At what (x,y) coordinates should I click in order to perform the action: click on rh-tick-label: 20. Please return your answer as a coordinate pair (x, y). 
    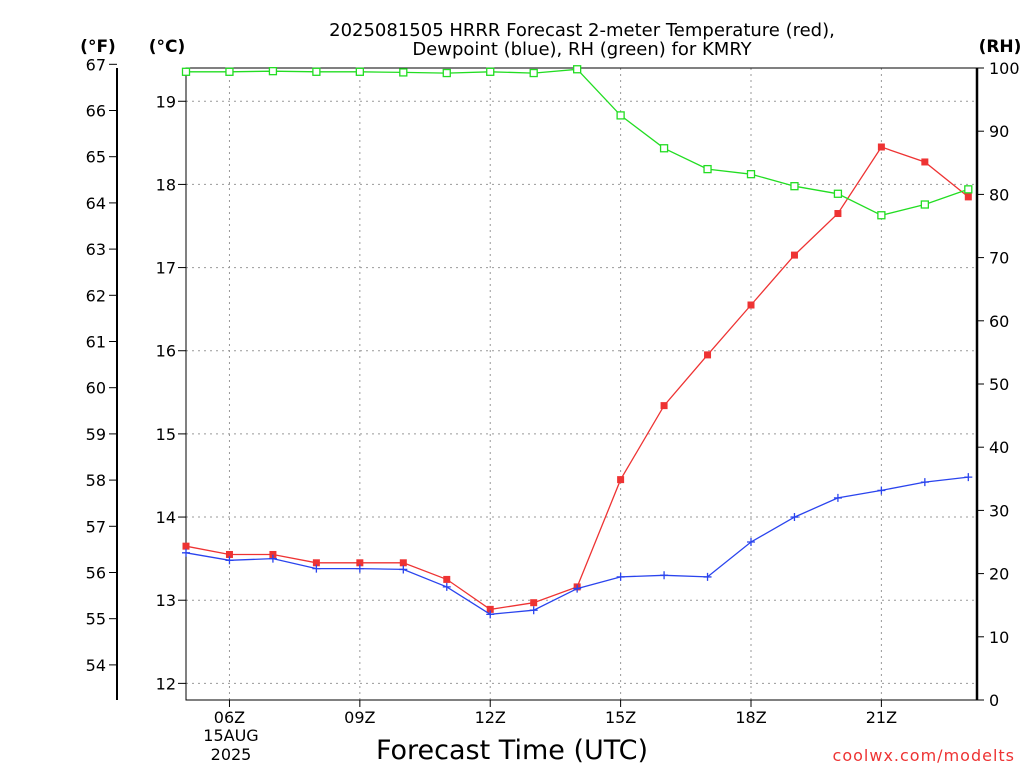
    Looking at the image, I should click on (999, 574).